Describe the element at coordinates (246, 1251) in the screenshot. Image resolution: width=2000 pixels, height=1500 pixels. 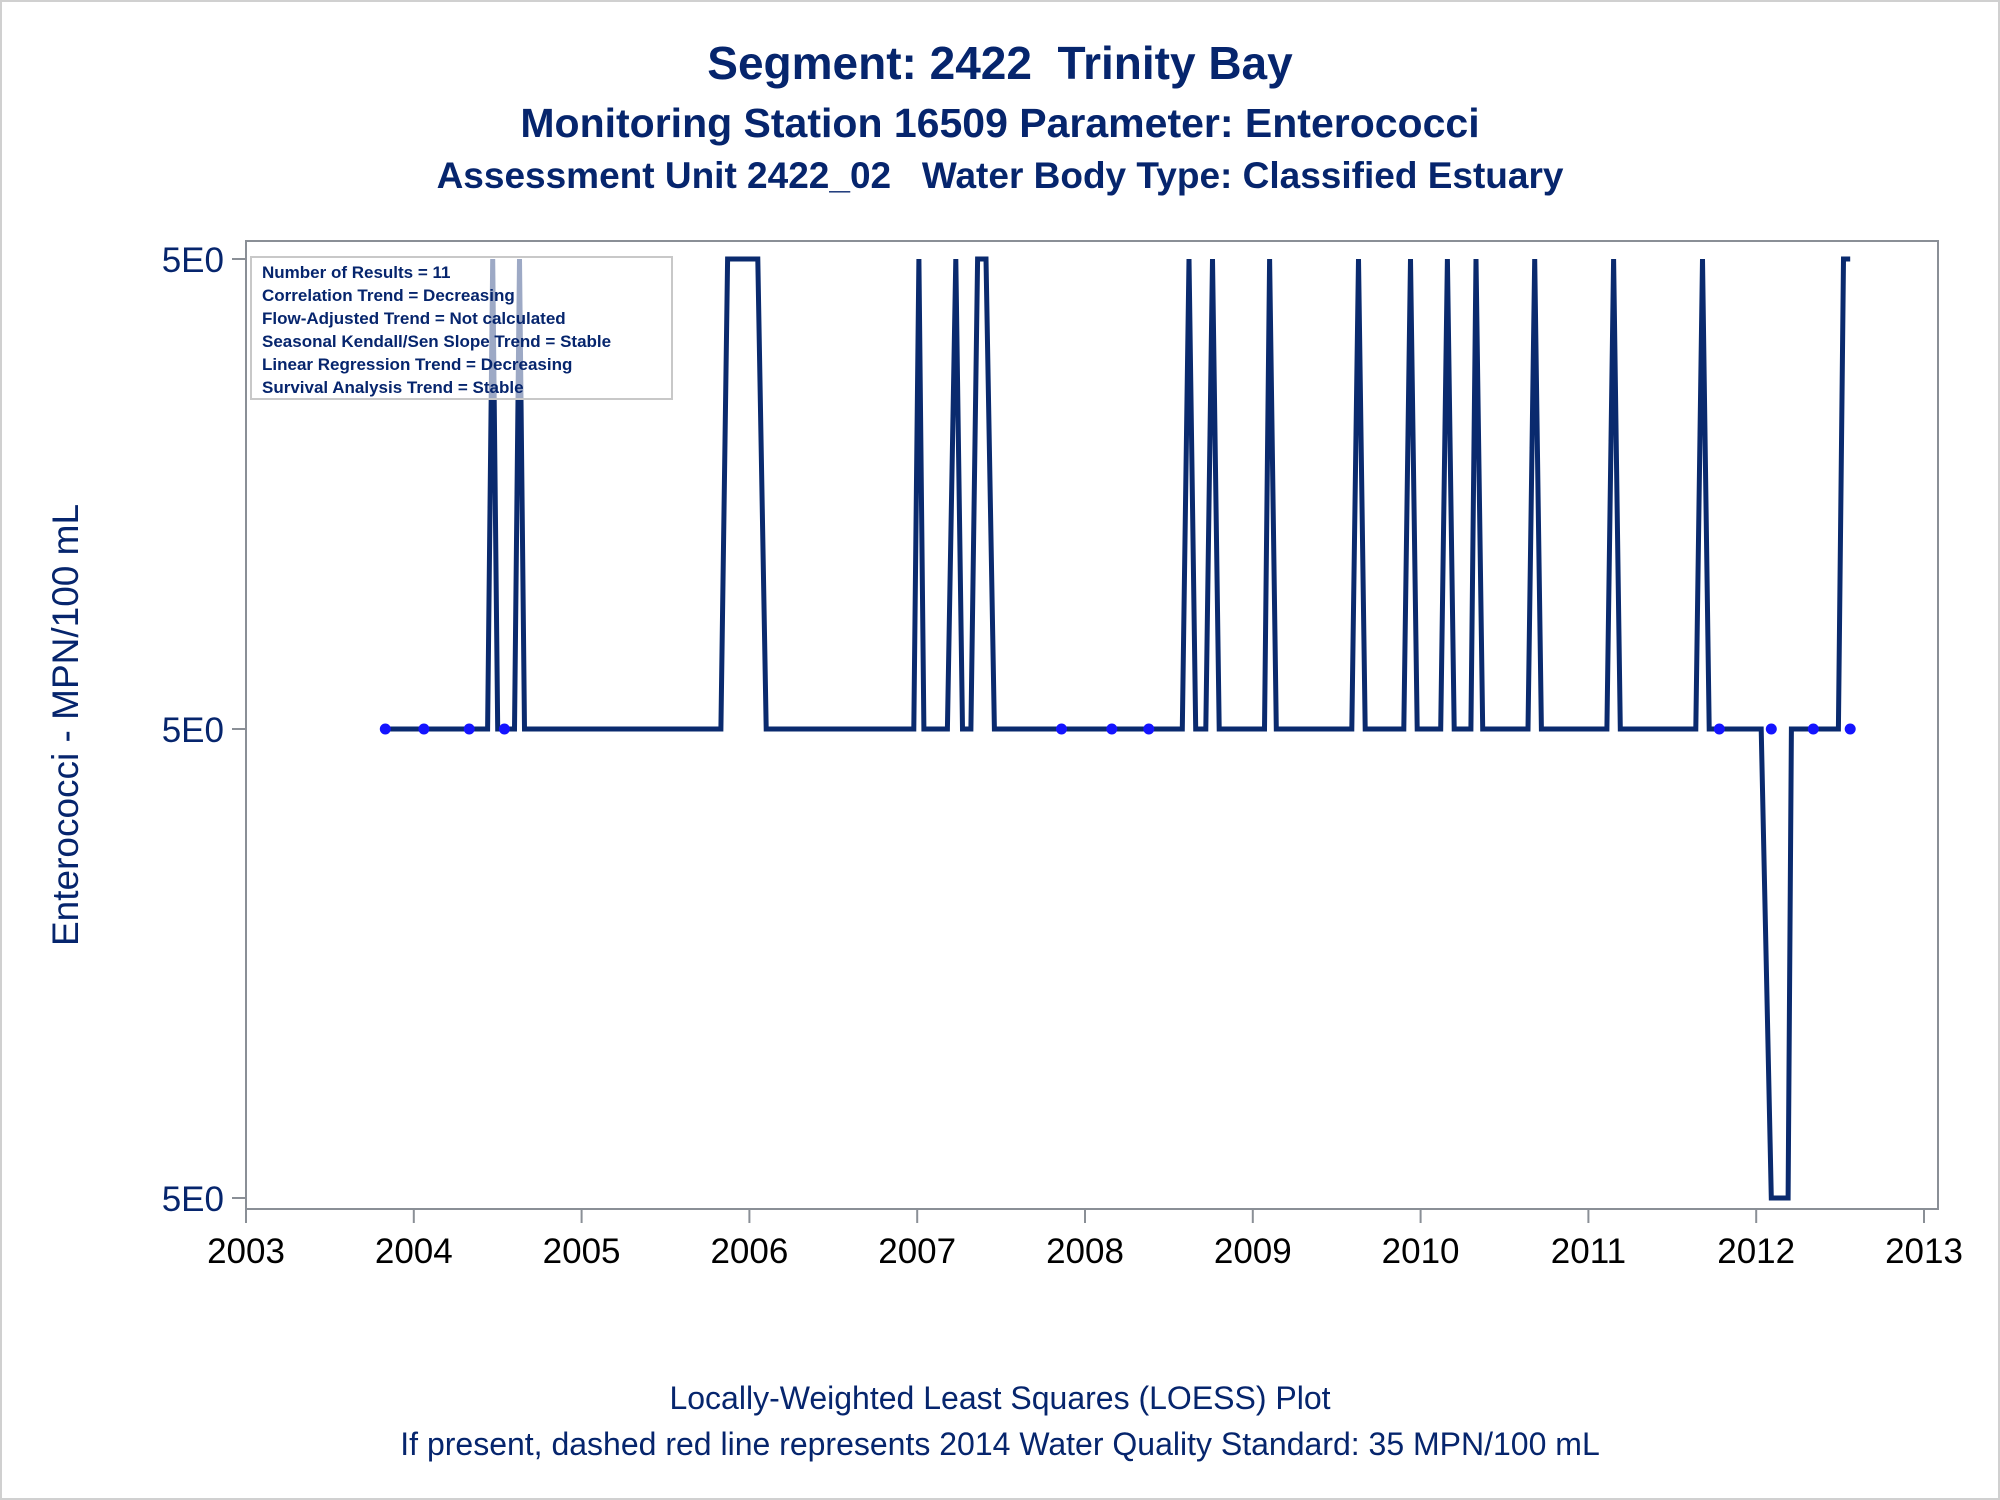
I see `x-tick-label: 2003` at that location.